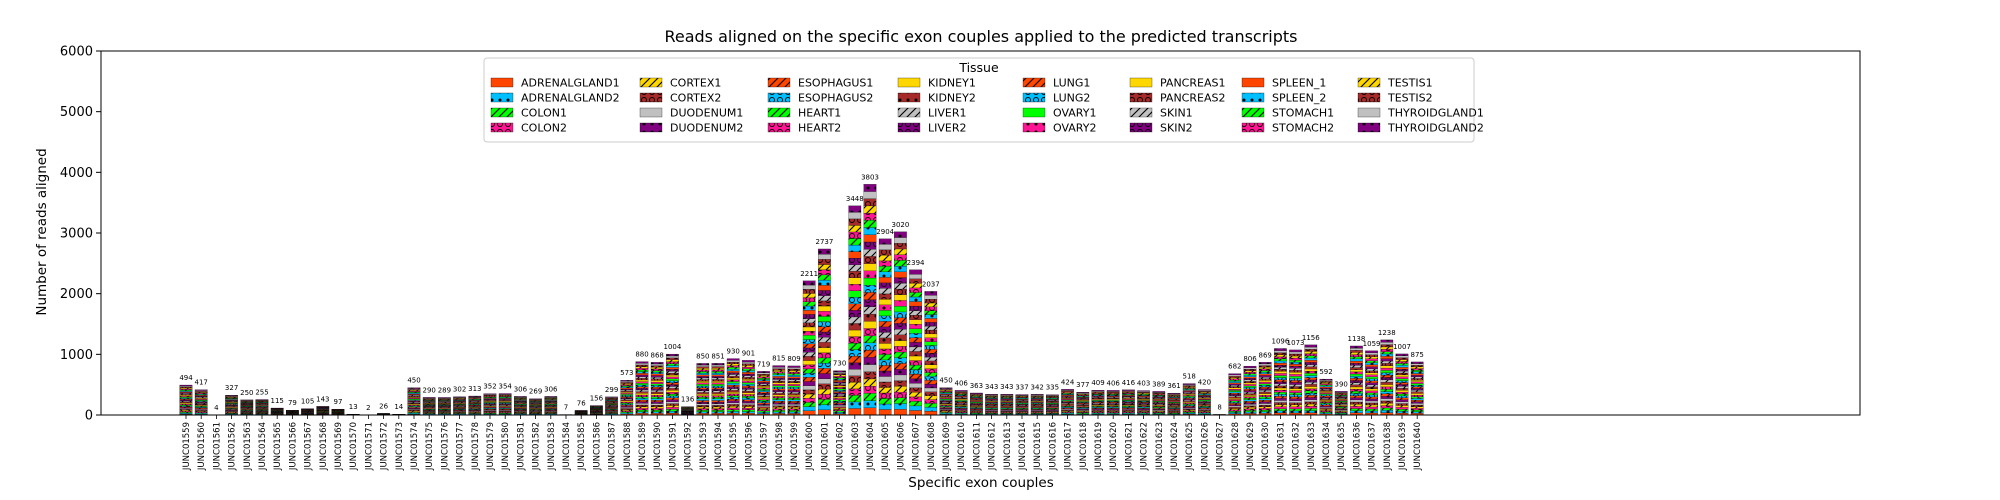  What do you see at coordinates (1435, 113) in the screenshot?
I see `legend-label: THYROIDGLAND1` at bounding box center [1435, 113].